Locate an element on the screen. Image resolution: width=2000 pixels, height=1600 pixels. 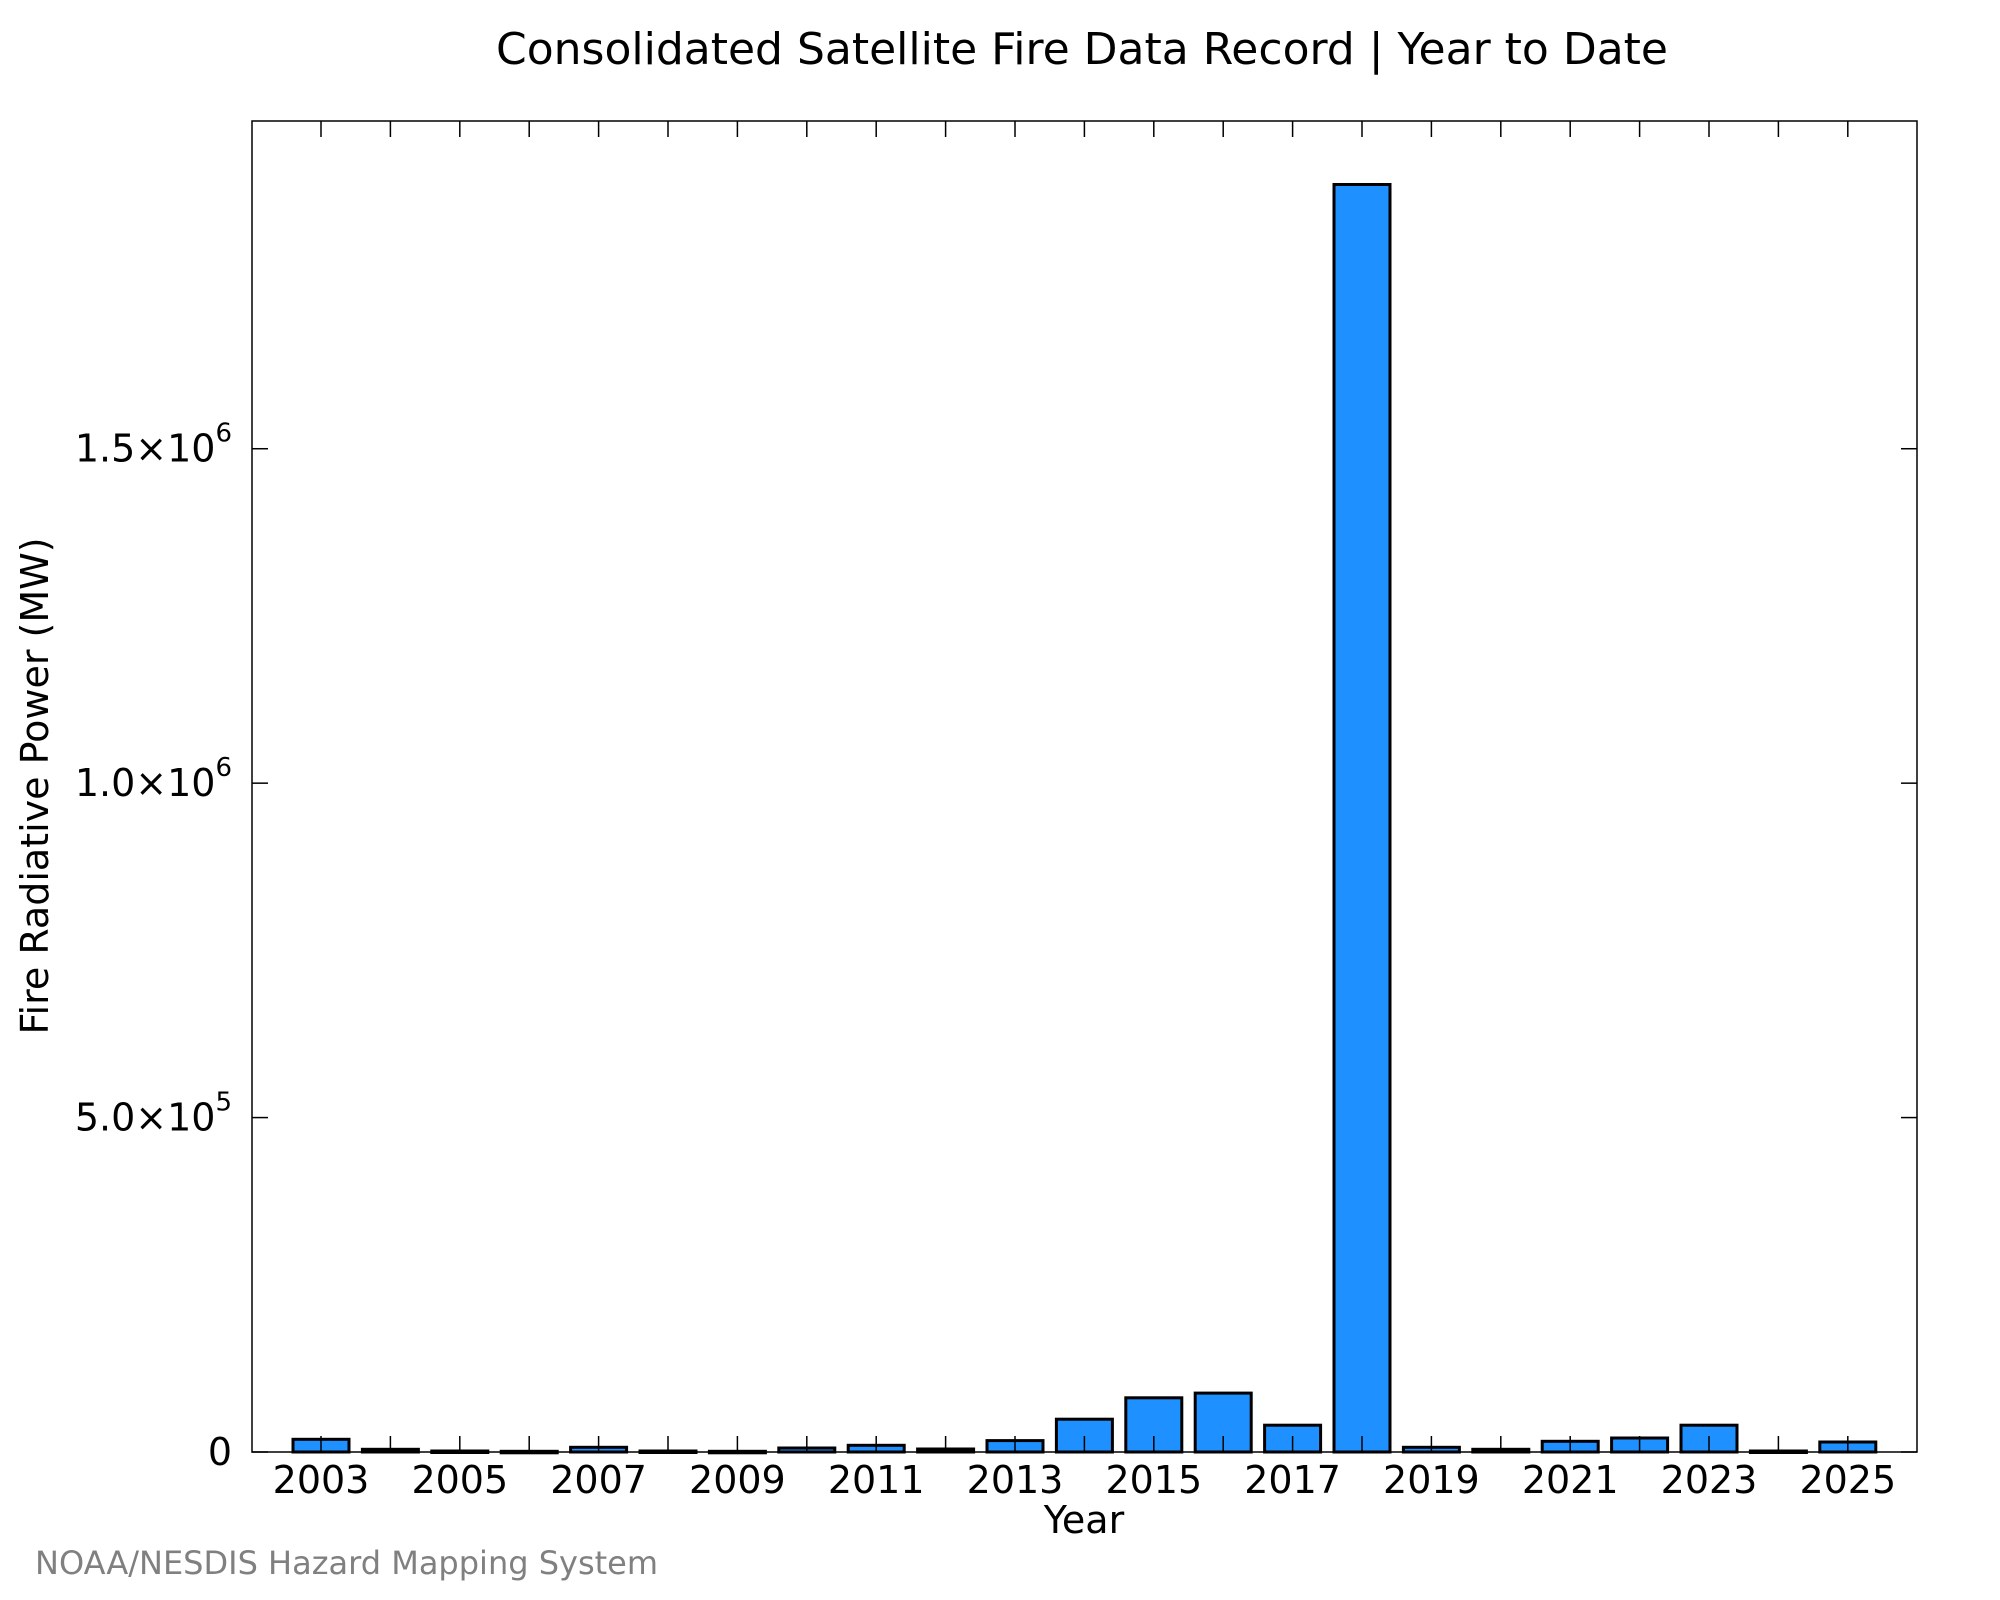
x-tick-label-2013: 2013 is located at coordinates (1015, 1480).